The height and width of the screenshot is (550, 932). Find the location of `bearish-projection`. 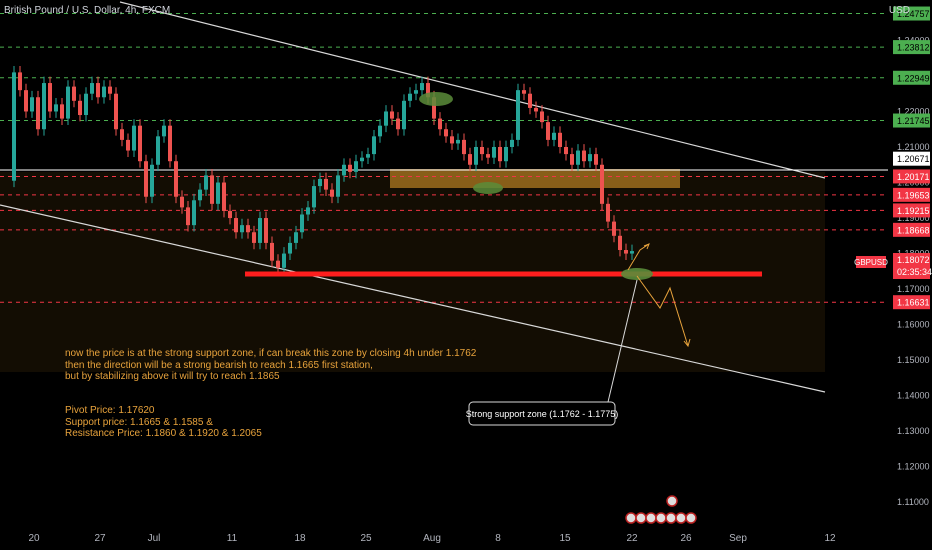

bearish-projection is located at coordinates (662, 311).